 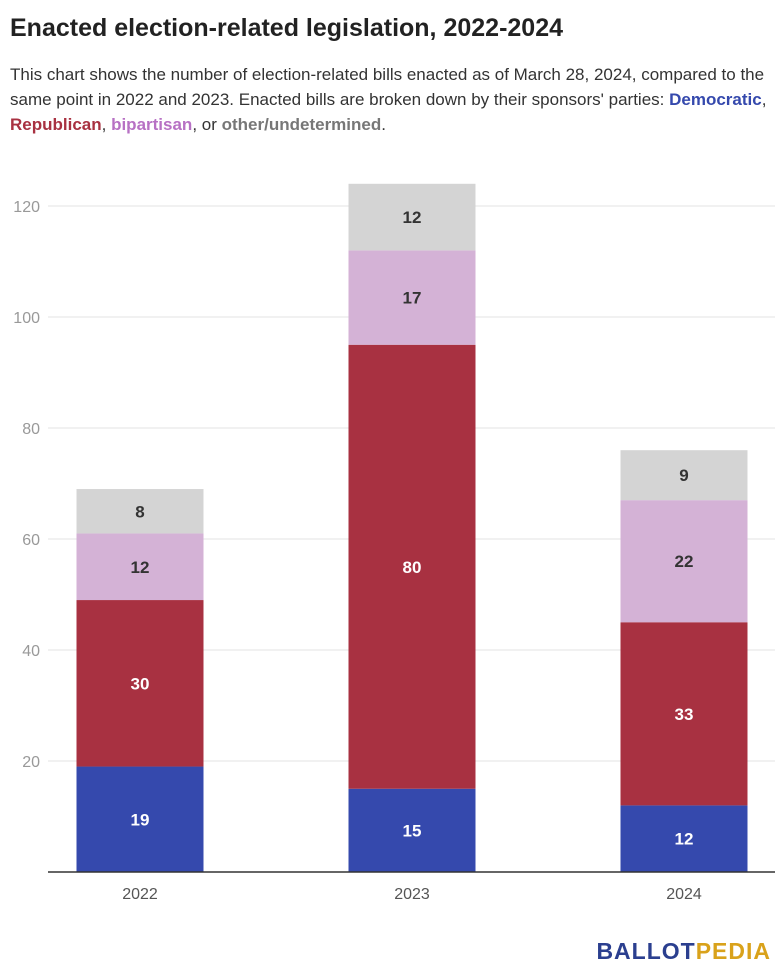 I want to click on ballotpedia-logo: BALLOTPEDIA, so click(x=683, y=951).